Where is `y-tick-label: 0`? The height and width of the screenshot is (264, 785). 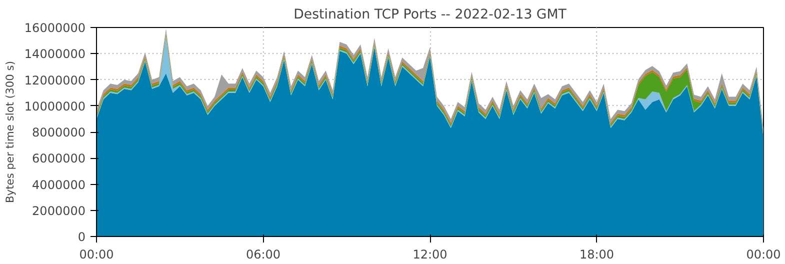 y-tick-label: 0 is located at coordinates (82, 237).